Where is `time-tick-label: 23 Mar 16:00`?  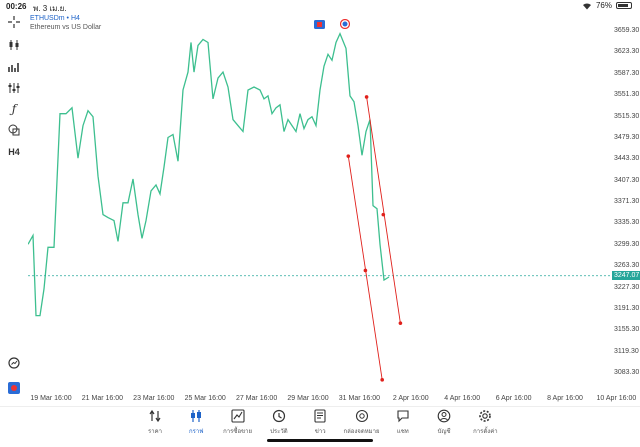 time-tick-label: 23 Mar 16:00 is located at coordinates (154, 398).